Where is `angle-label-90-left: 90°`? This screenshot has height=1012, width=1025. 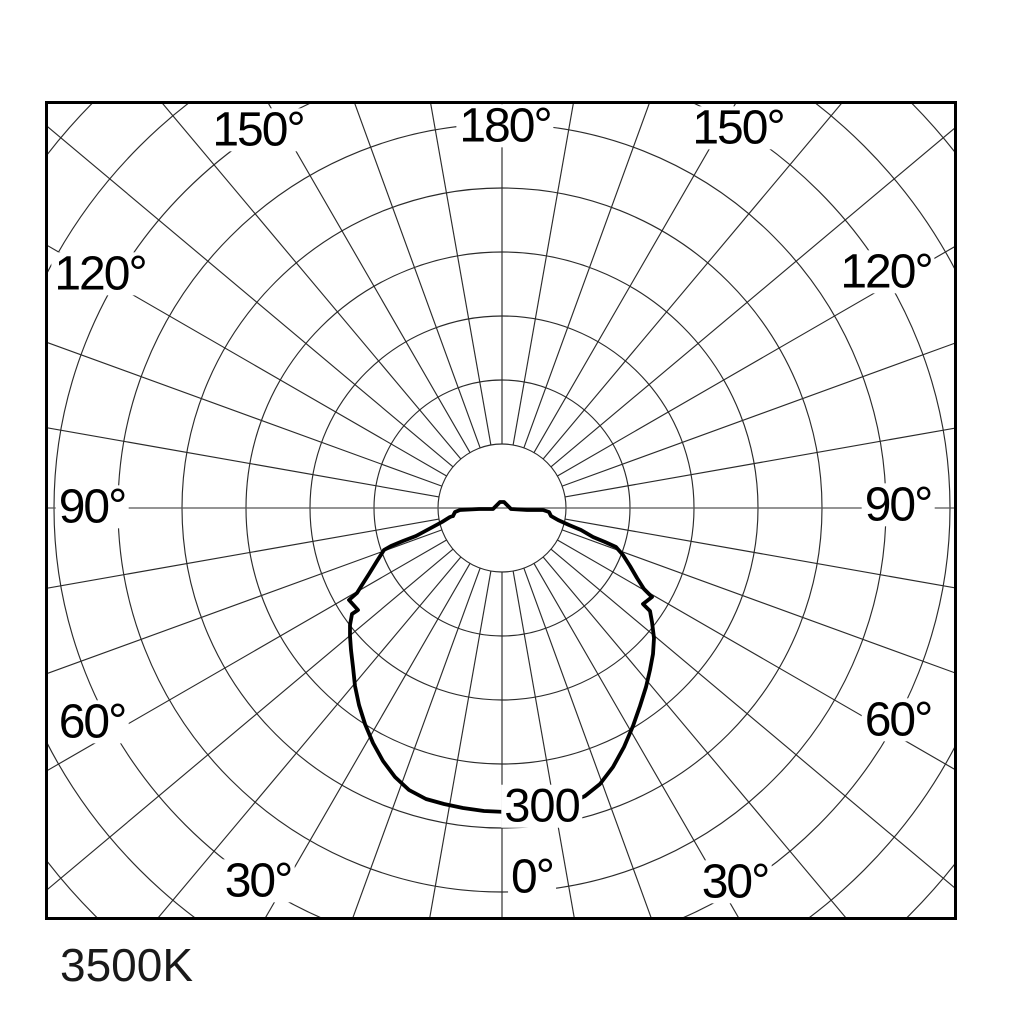 angle-label-90-left: 90° is located at coordinates (92, 507).